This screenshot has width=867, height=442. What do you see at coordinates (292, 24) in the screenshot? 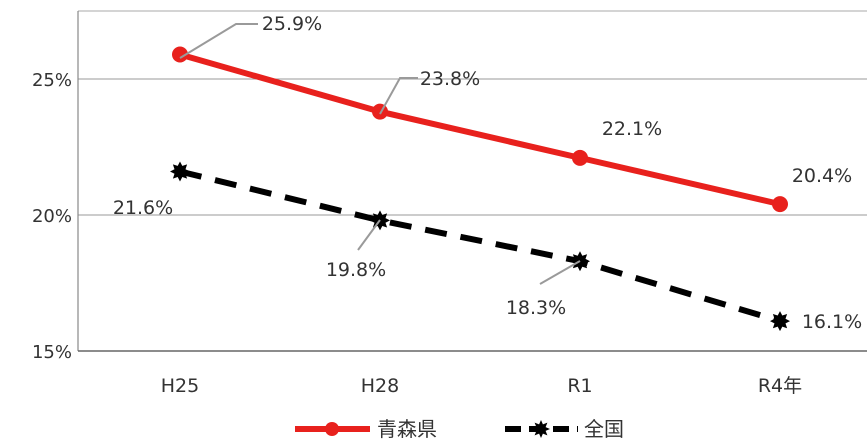
I see `data-label: 25.9%` at bounding box center [292, 24].